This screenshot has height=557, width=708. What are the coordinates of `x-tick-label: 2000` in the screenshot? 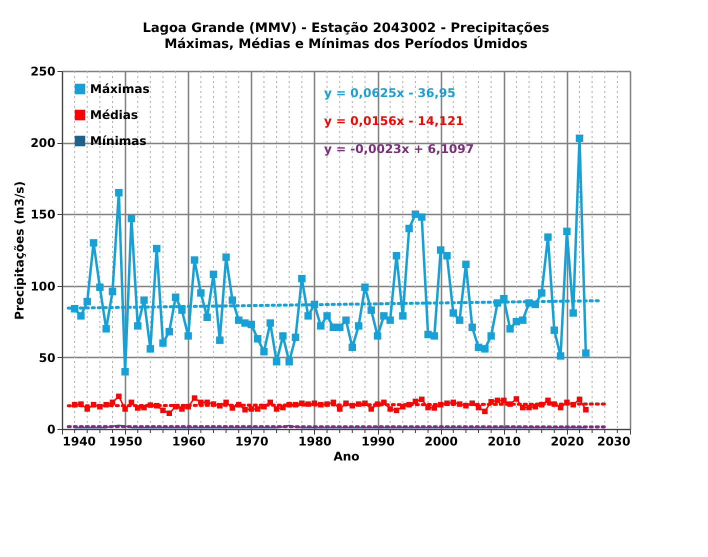 It's located at (441, 441).